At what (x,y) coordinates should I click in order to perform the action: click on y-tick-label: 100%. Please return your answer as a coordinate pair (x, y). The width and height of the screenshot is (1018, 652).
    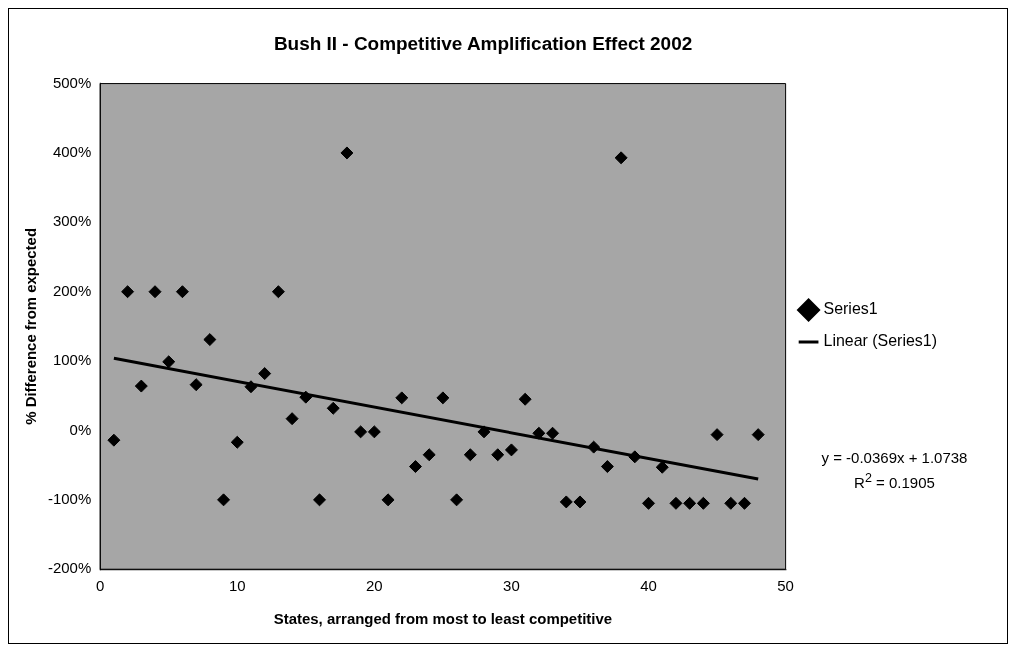
    Looking at the image, I should click on (72, 360).